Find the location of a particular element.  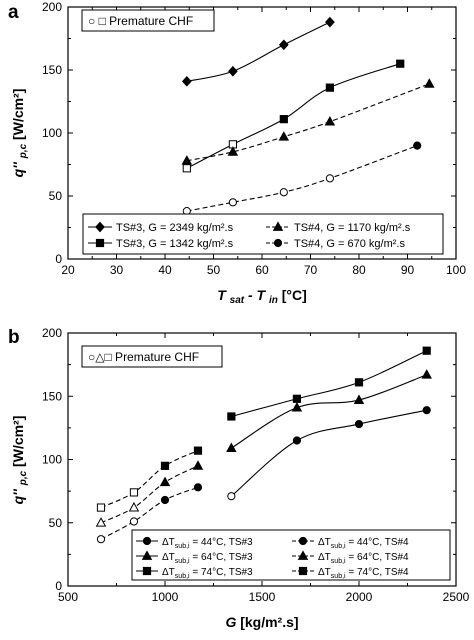

panel-b-series-0-line is located at coordinates (328, 453).